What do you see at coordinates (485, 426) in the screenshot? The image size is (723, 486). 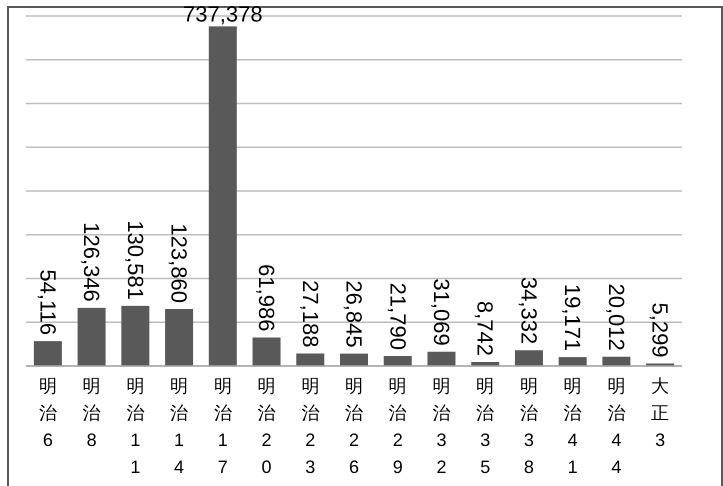 I see `x-tick-label: 明治35` at bounding box center [485, 426].